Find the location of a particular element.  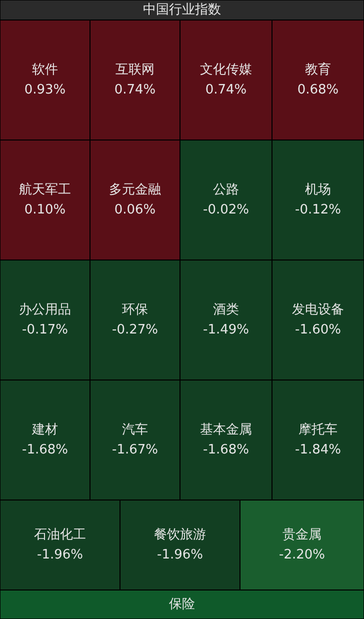

data-label: 0.93% is located at coordinates (45, 90).